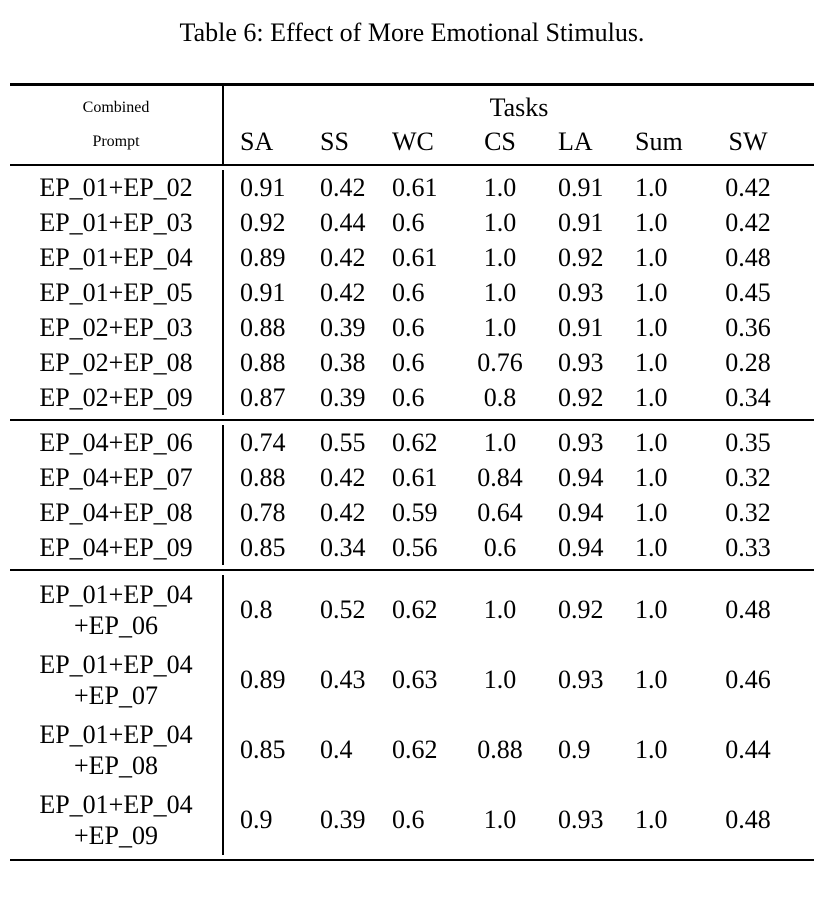 Image resolution: width=824 pixels, height=904 pixels. I want to click on cell-value: 0.46, so click(748, 679).